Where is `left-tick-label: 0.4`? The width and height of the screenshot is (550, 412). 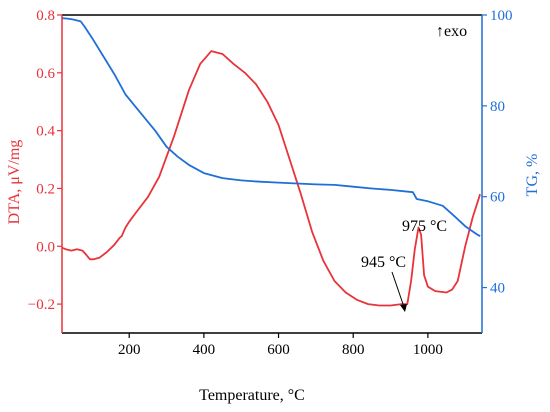 left-tick-label: 0.4 is located at coordinates (45, 132).